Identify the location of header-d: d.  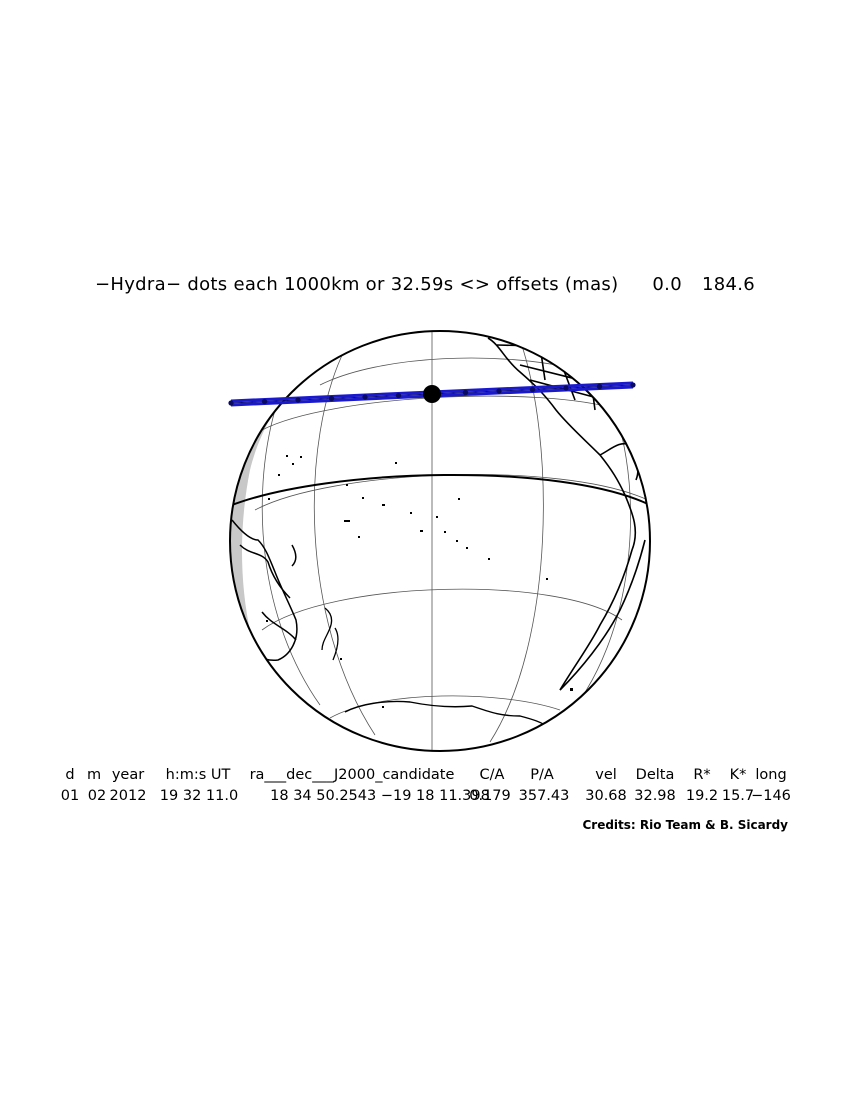
(70, 775).